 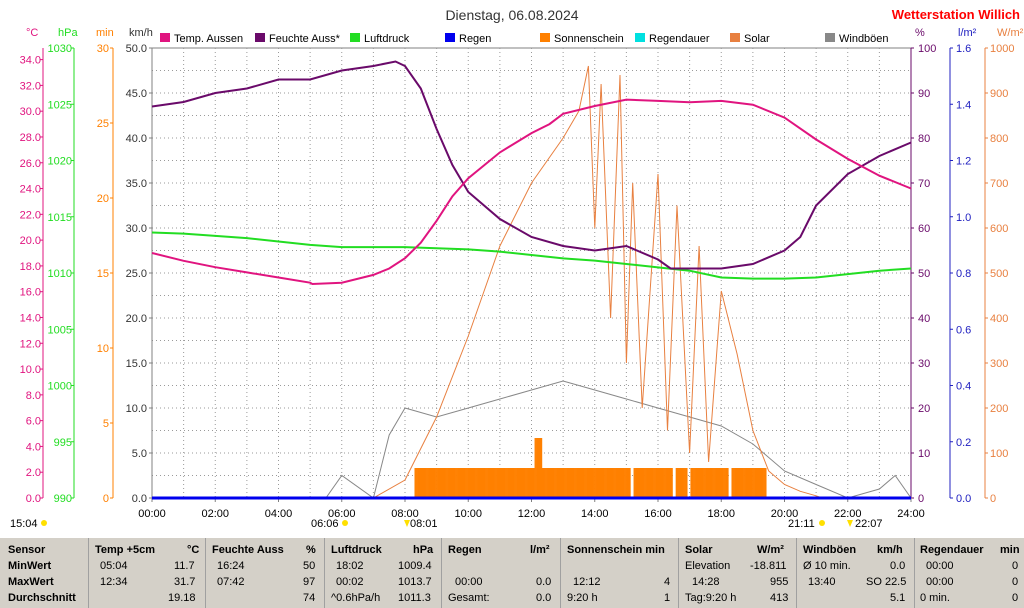 I want to click on header-sunshine: Sonnenschein min, so click(x=616, y=550).